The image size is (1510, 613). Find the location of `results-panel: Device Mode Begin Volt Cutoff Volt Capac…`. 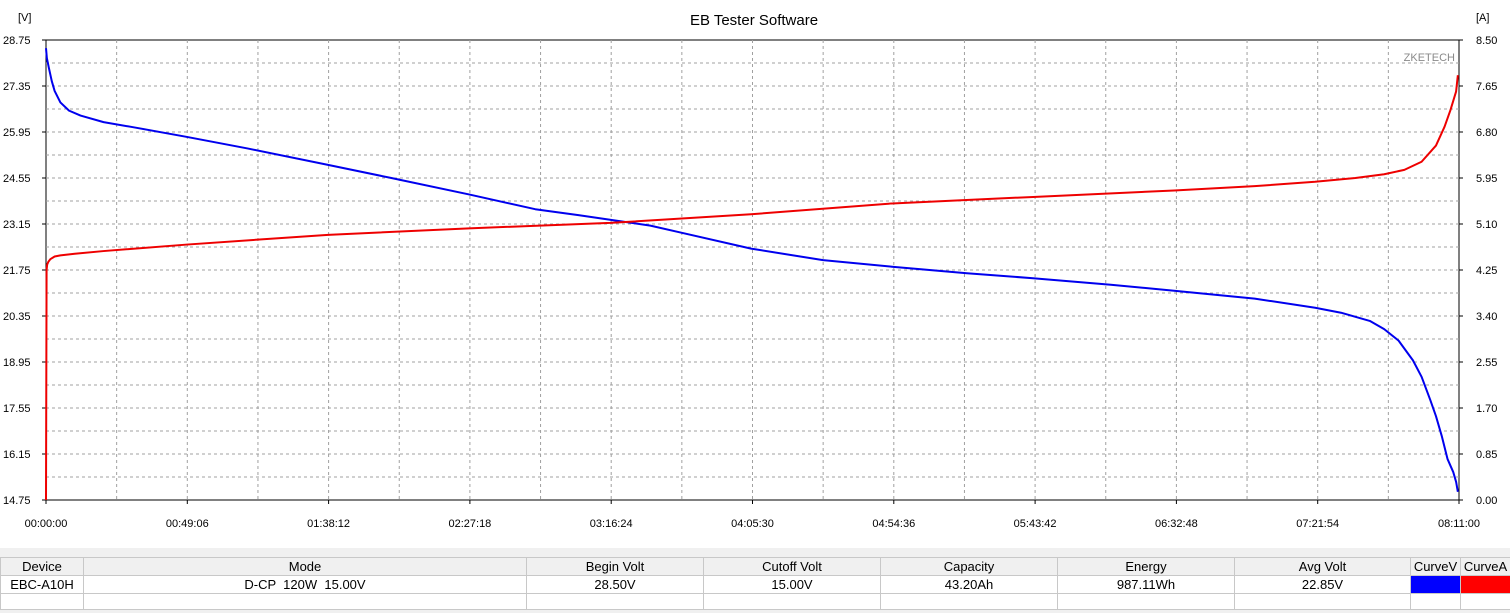

results-panel: Device Mode Begin Volt Cutoff Volt Capac… is located at coordinates (755, 580).